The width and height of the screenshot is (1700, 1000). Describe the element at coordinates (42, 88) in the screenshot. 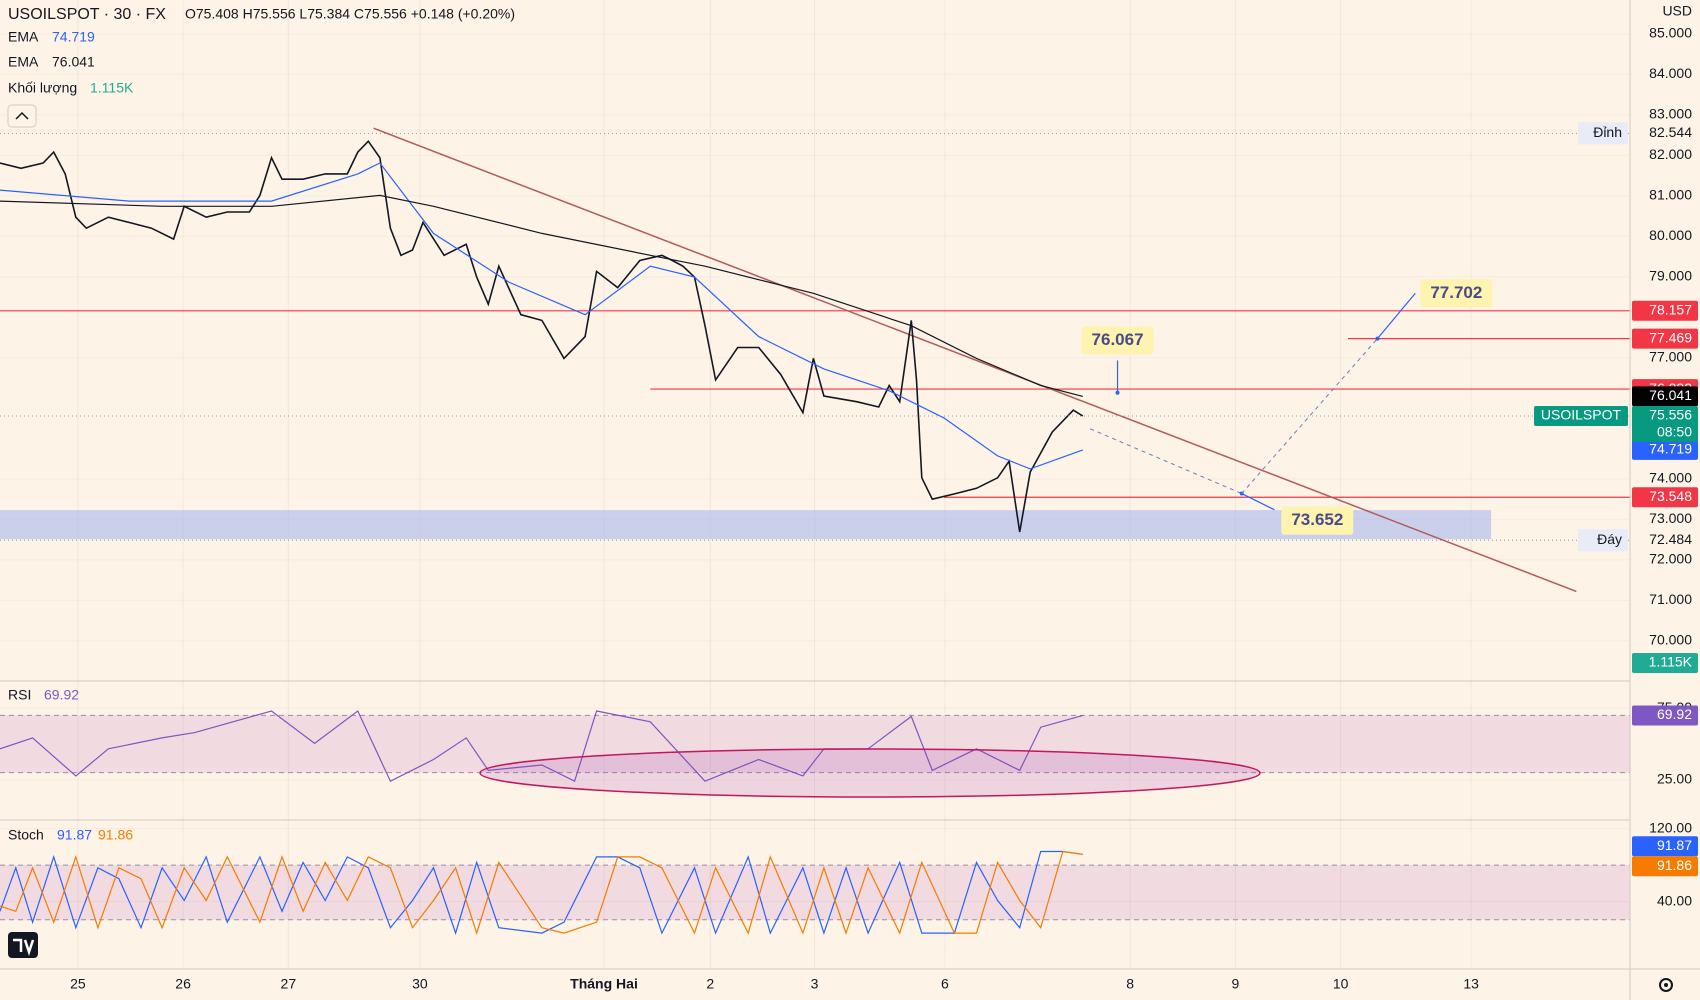

I see `legend-name: Khối lượng` at that location.